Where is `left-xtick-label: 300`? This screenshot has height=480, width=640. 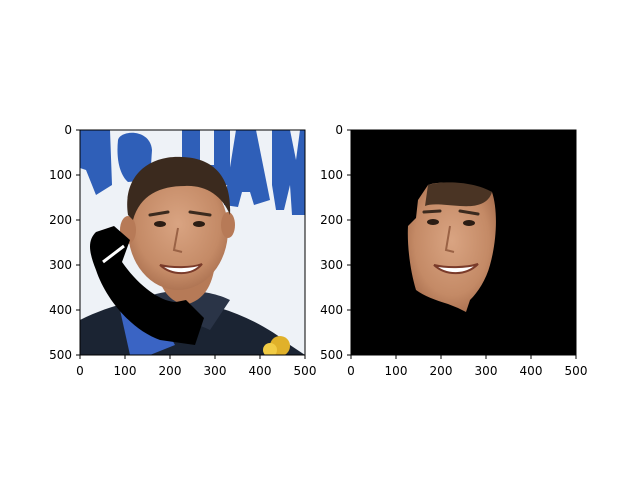 left-xtick-label: 300 is located at coordinates (215, 371).